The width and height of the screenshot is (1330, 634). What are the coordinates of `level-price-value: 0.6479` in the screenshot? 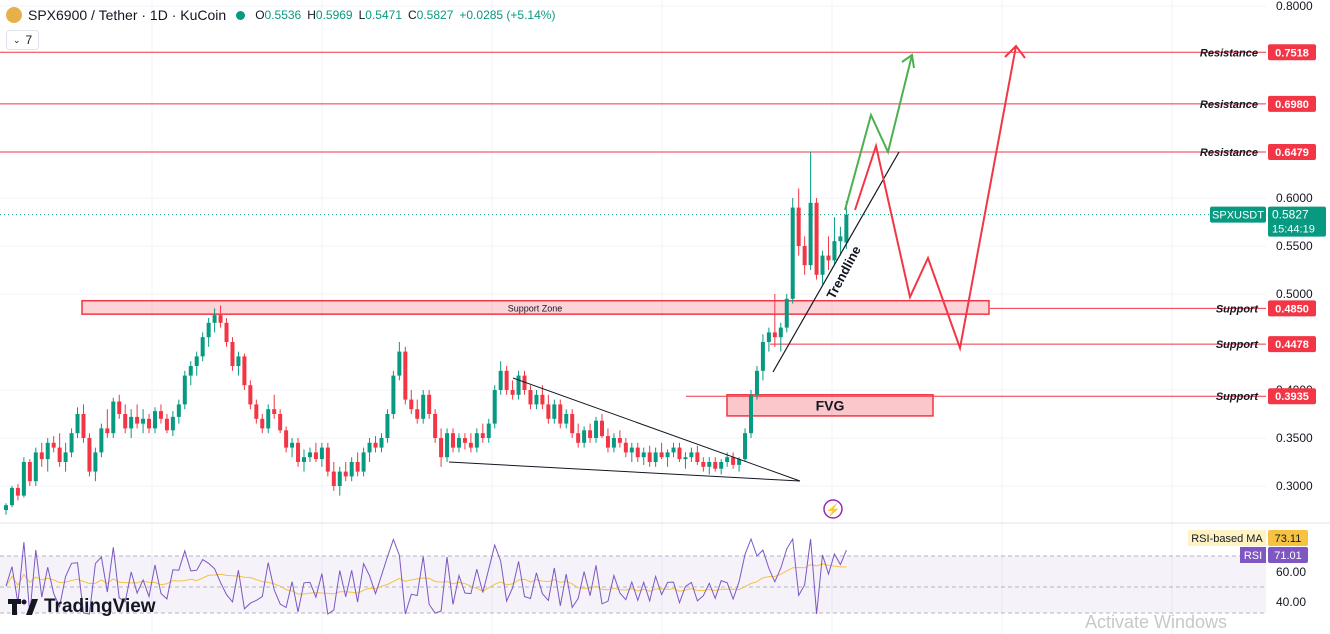 It's located at (1292, 153).